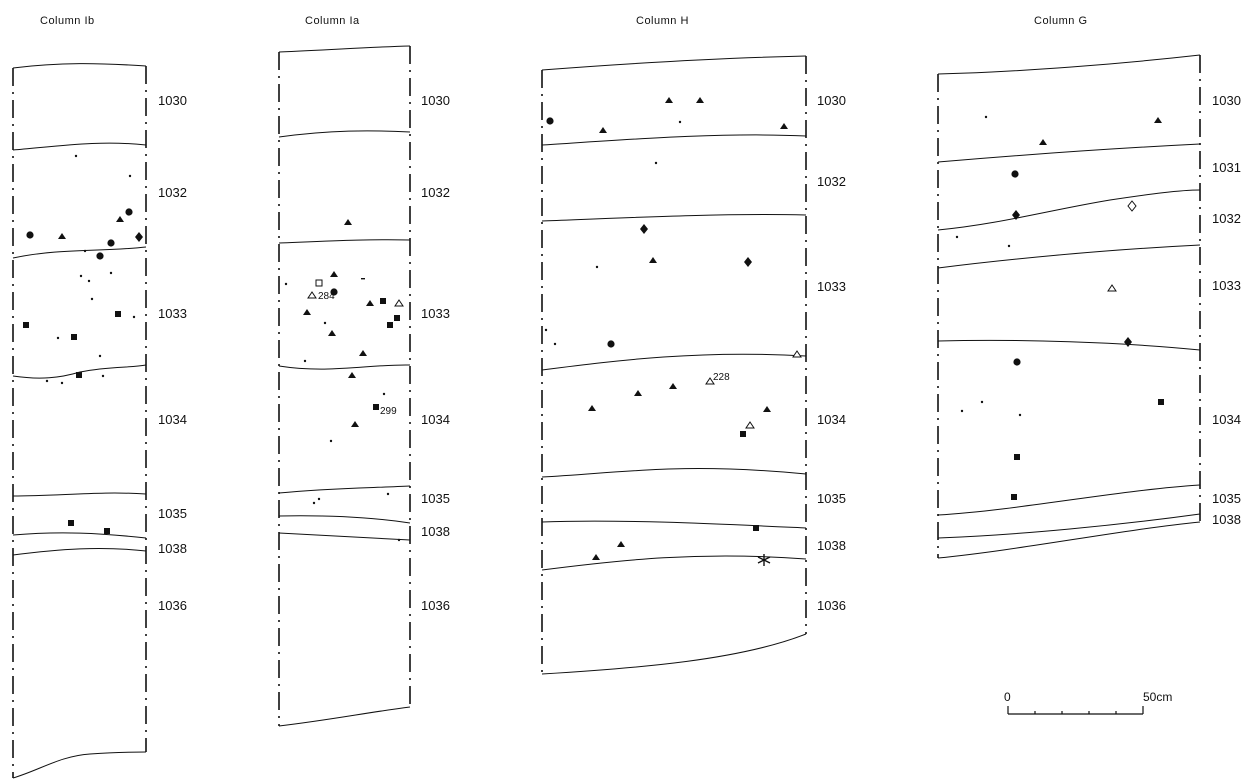 The height and width of the screenshot is (781, 1252). What do you see at coordinates (79, 421) in the screenshot?
I see `column-ib-layer-boundaries` at bounding box center [79, 421].